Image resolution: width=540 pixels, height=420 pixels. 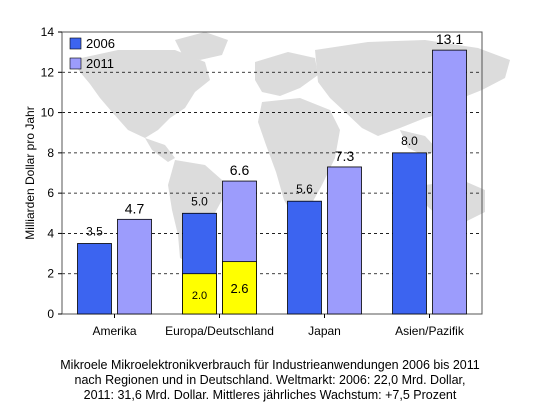 I want to click on bar-germany-2006, so click(x=199, y=294).